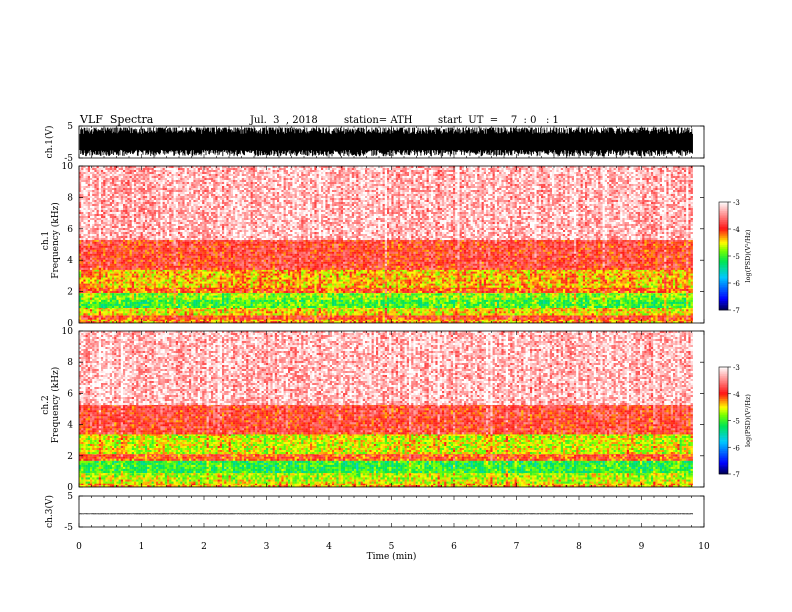 This screenshot has width=792, height=612. I want to click on ch2-spec-ytick-label: 8, so click(70, 363).